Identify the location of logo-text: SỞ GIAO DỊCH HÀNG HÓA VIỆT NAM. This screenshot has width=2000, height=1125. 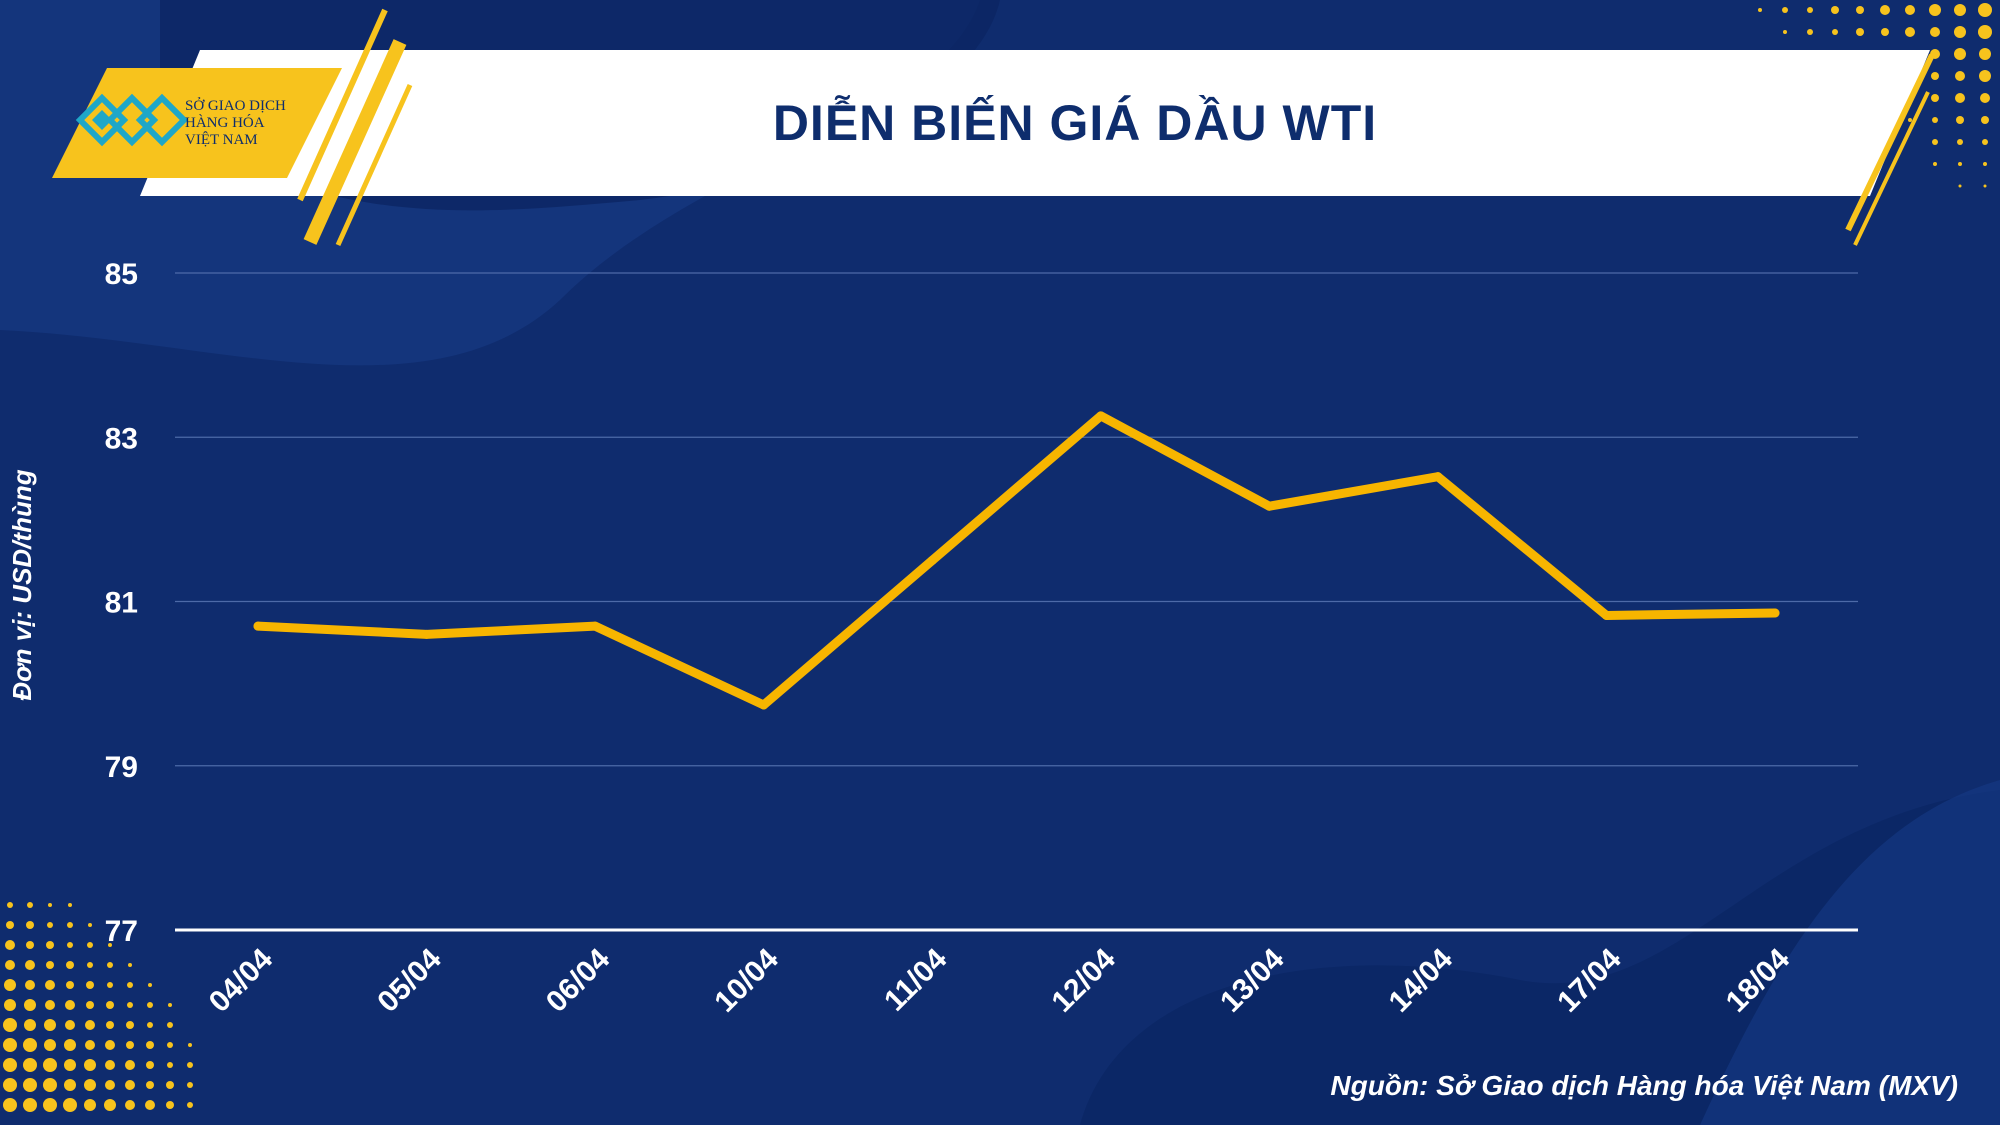
(255, 123).